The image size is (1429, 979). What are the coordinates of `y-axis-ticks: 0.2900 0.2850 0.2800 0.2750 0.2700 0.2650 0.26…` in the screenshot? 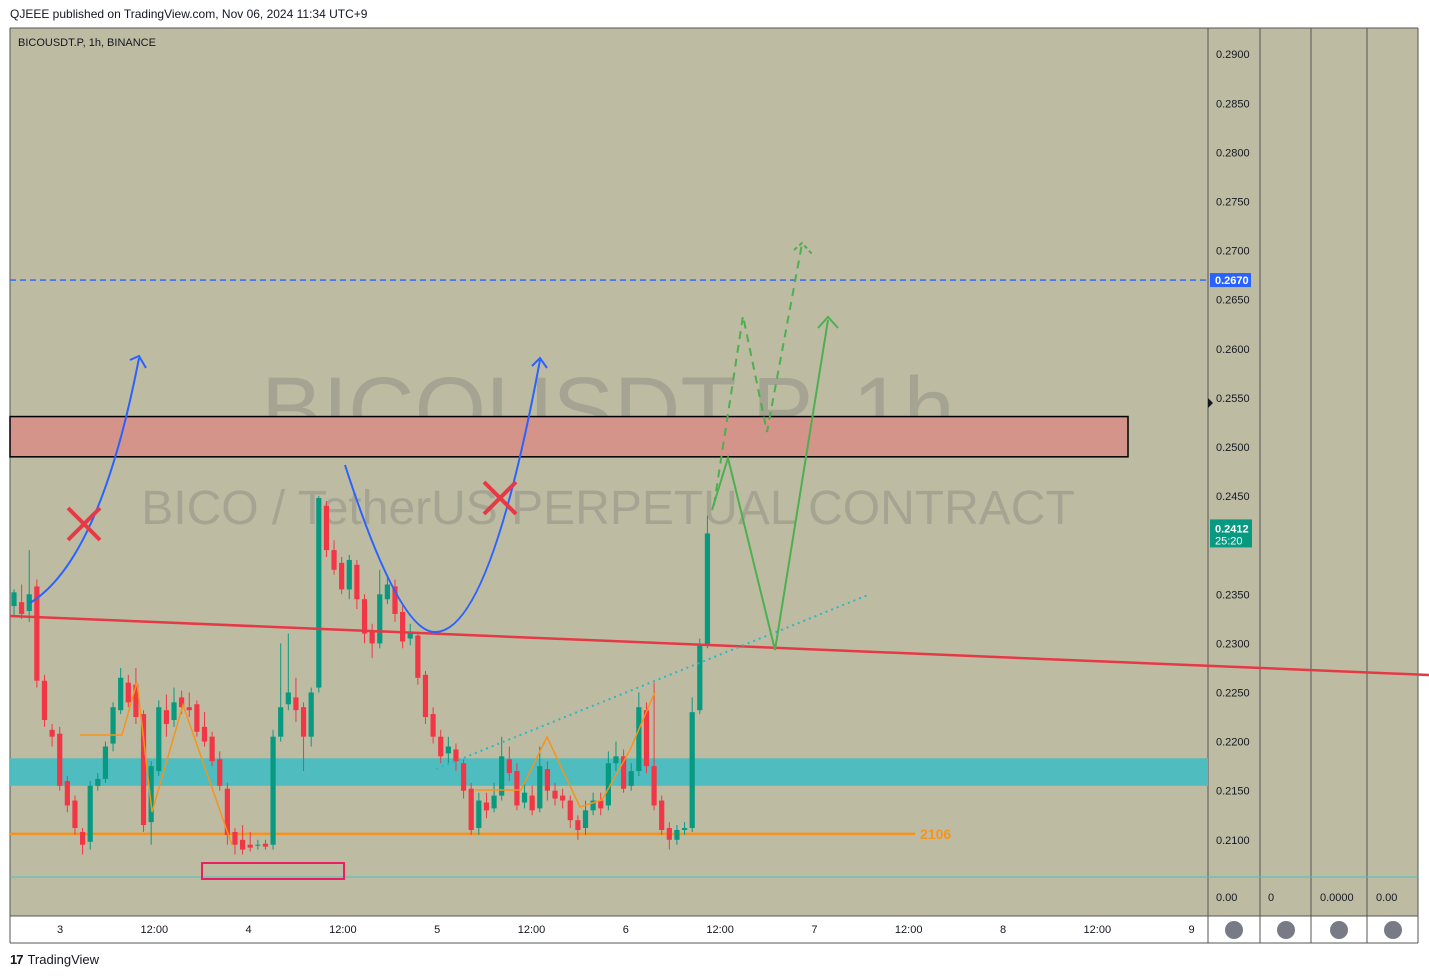 It's located at (1230, 448).